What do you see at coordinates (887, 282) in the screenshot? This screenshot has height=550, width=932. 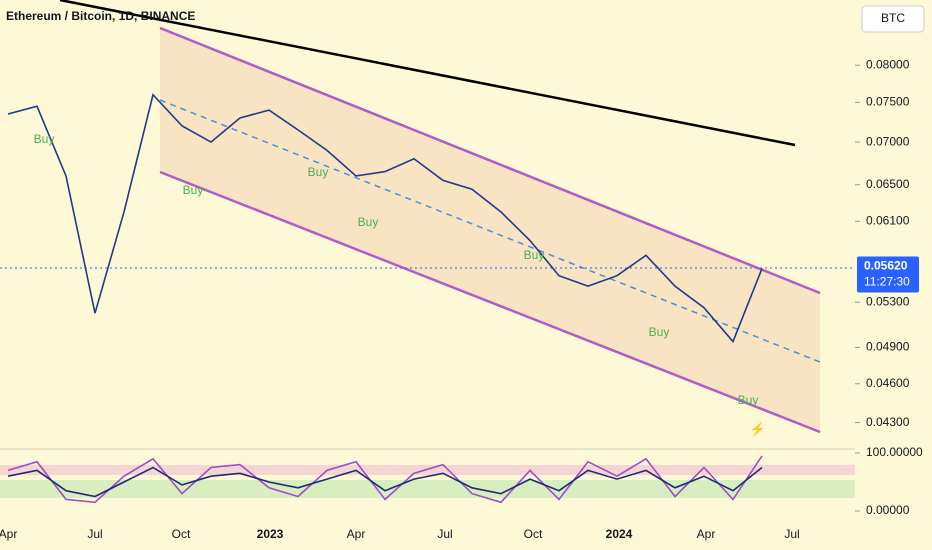 I see `countdown: 11:27:30` at bounding box center [887, 282].